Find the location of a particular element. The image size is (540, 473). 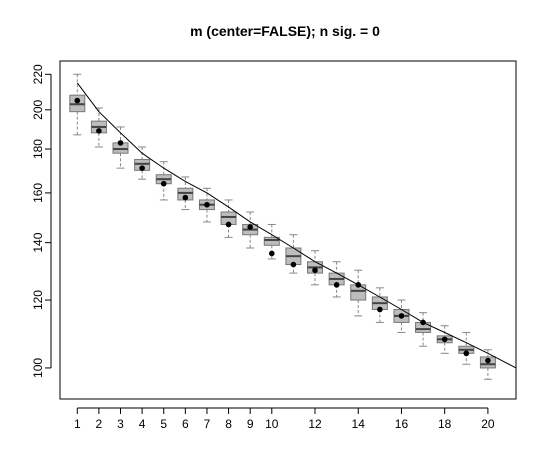

x-tick-label: 7 is located at coordinates (207, 424).